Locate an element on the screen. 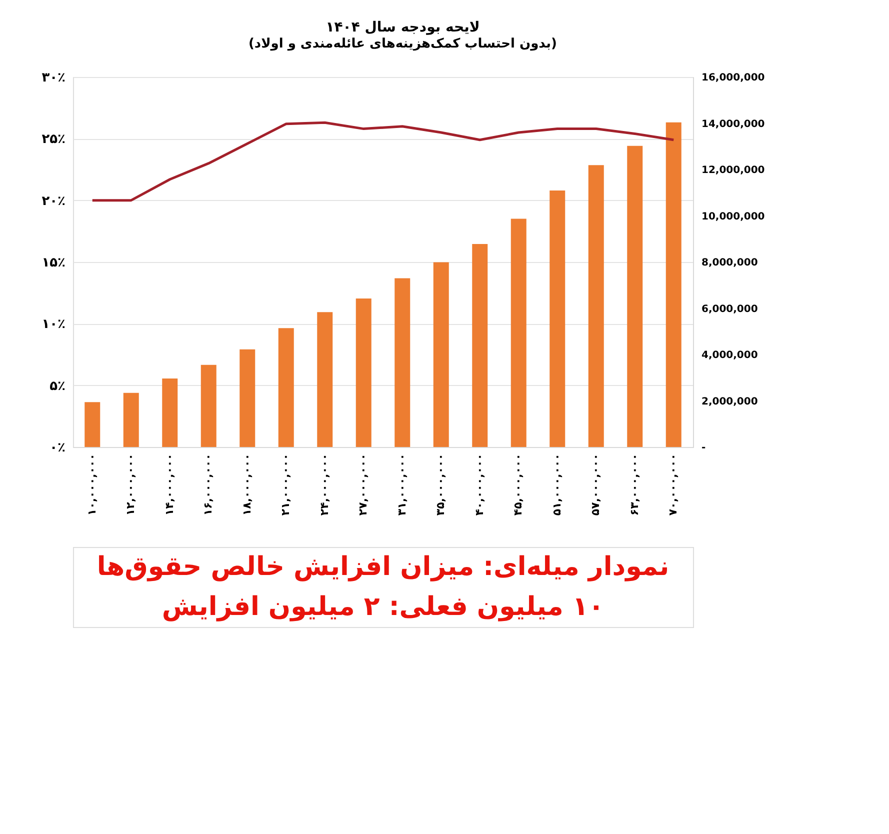 Image resolution: width=889 pixels, height=834 pixels. x-tick-label: ۳۵,۰۰۰,۰۰۰ is located at coordinates (441, 485).